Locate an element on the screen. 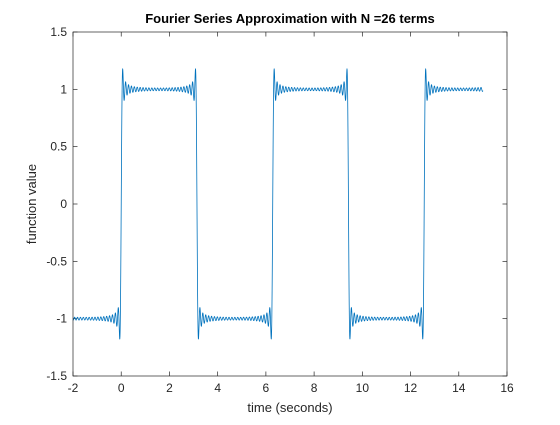 This screenshot has width=560, height=425. y-tick-label: -1.5 is located at coordinates (56, 376).